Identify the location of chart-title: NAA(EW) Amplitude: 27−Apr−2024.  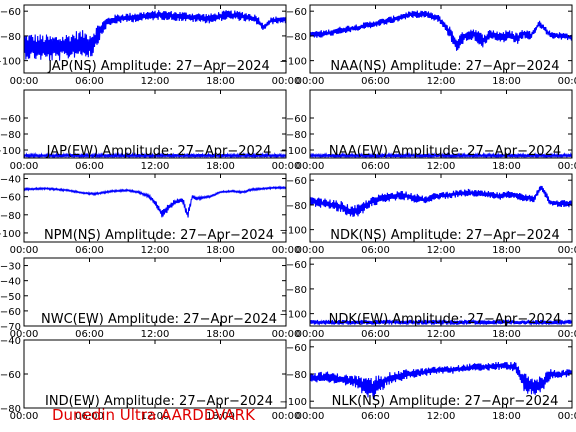
(445, 151).